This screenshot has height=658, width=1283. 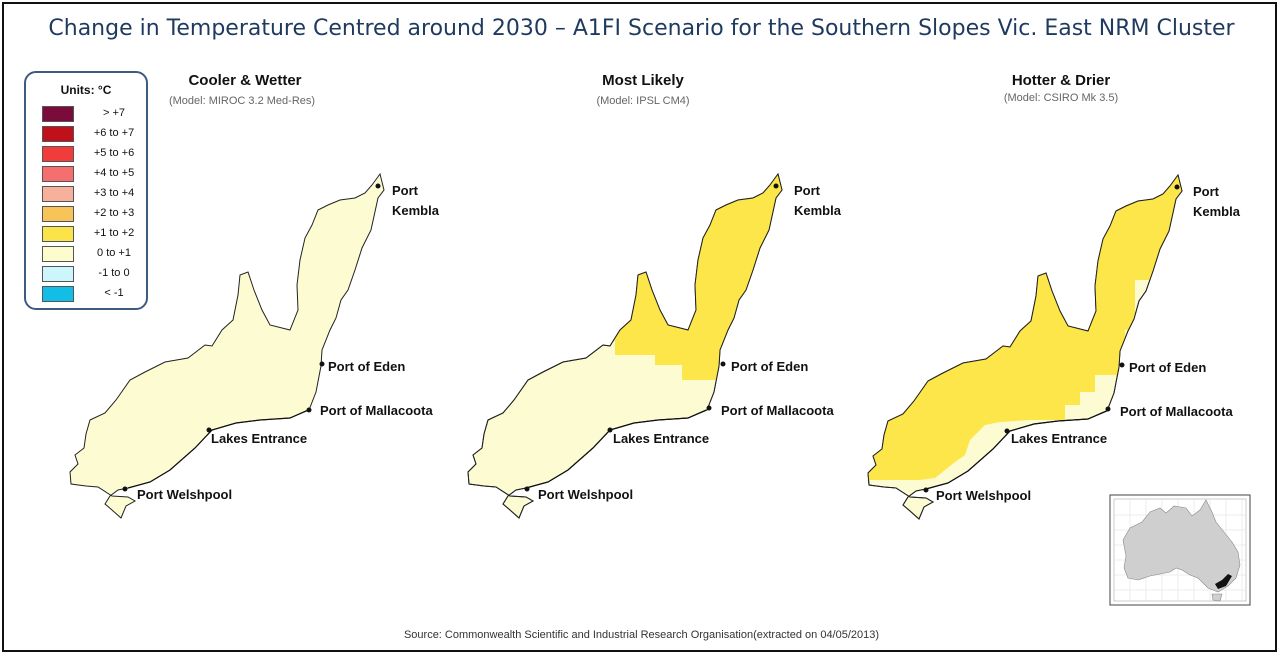 I want to click on legend-label: 0 to +1, so click(x=114, y=253).